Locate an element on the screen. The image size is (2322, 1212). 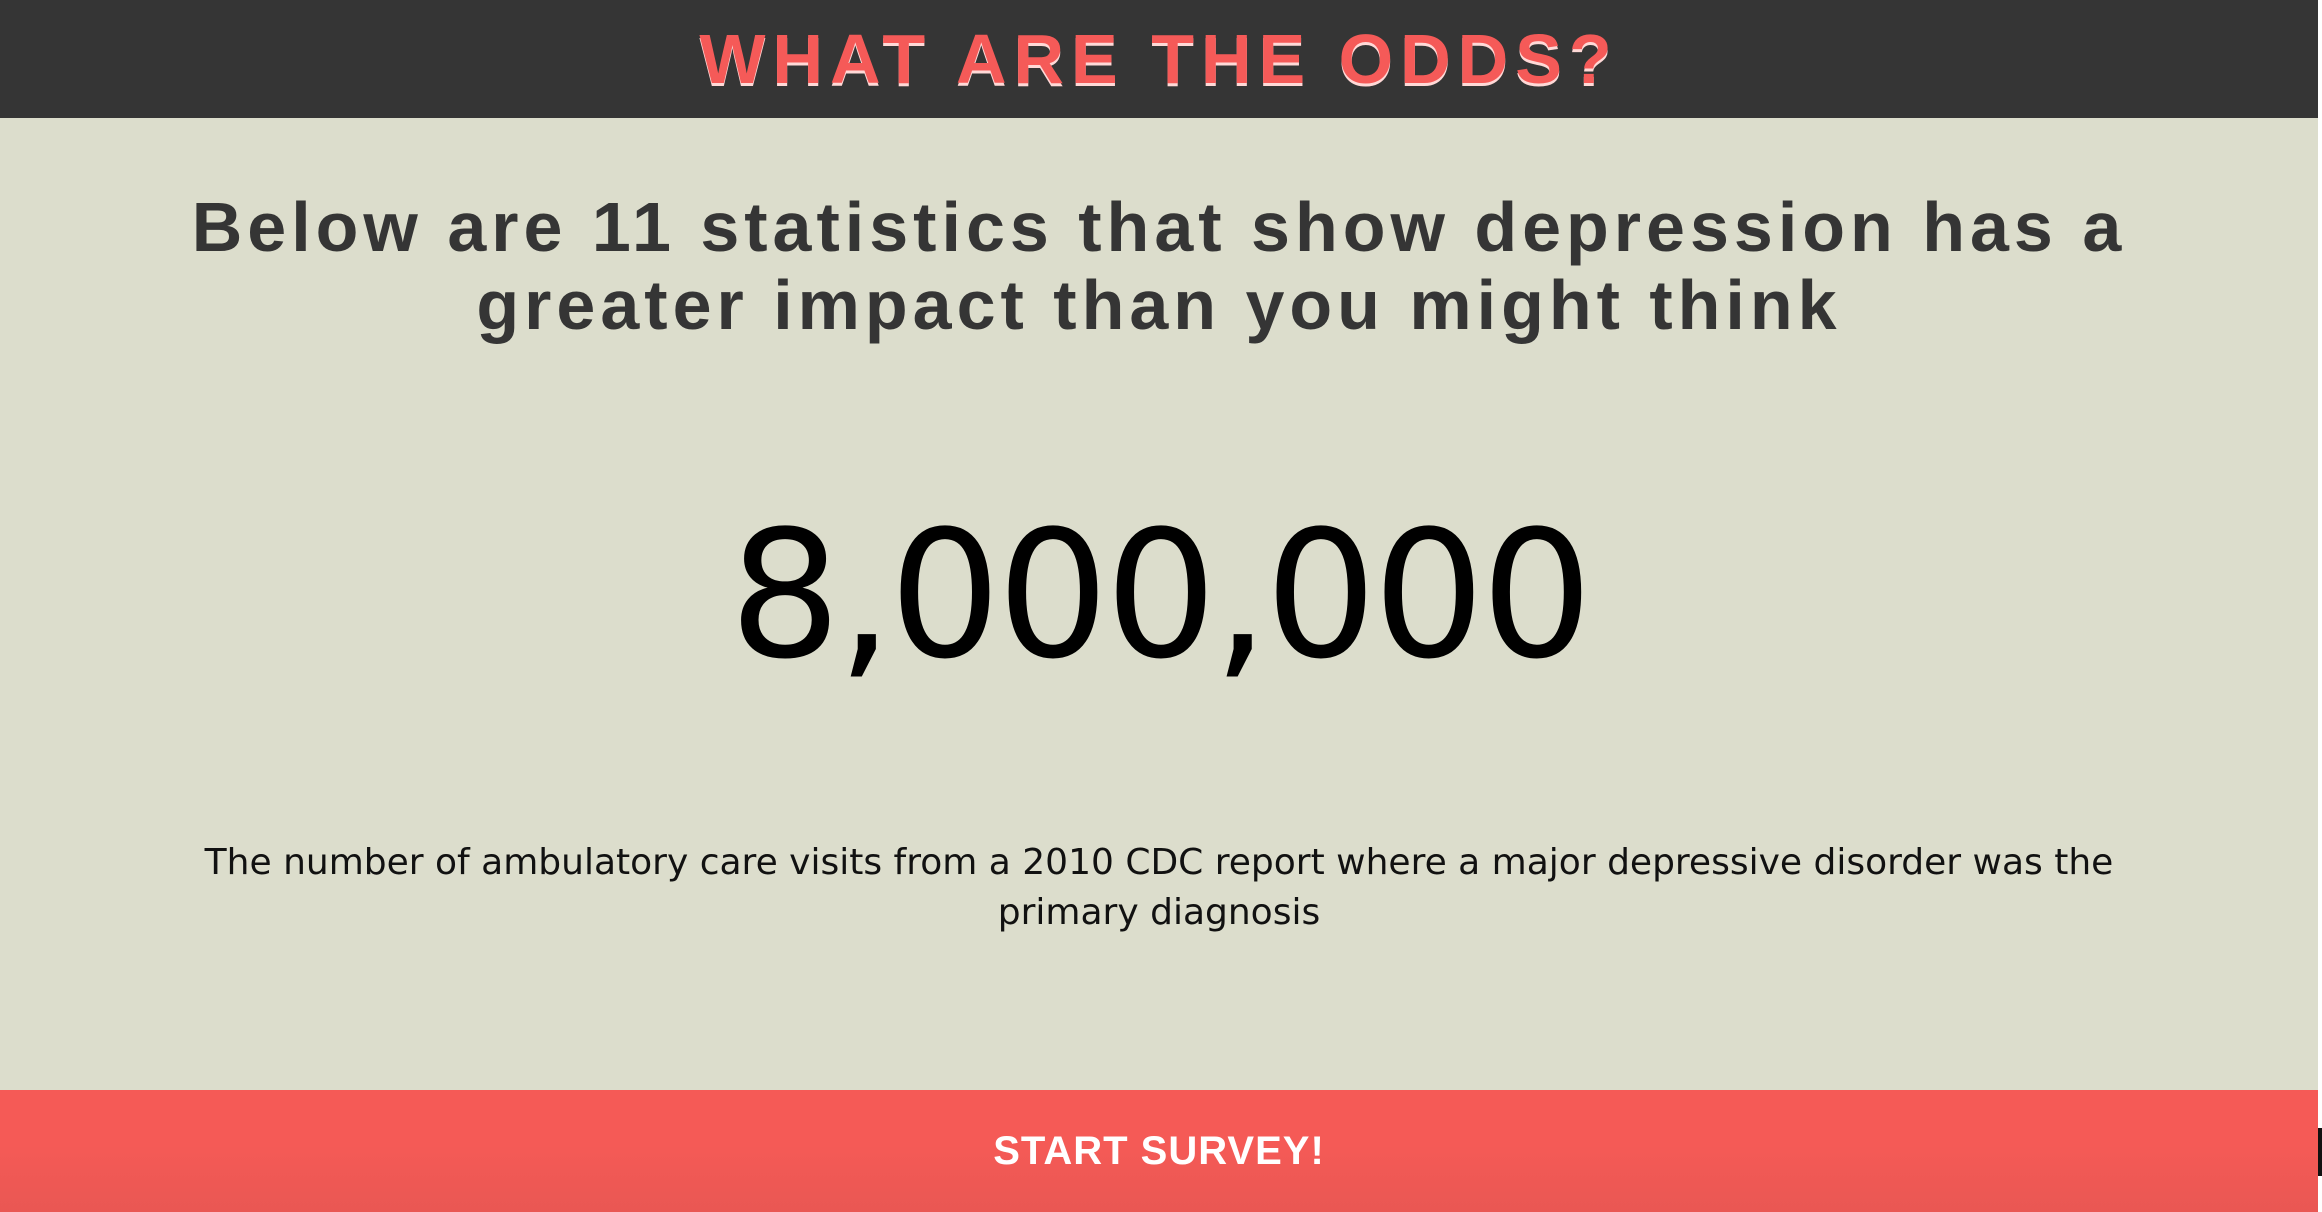
scrollbar-fragment is located at coordinates (2320, 1152).